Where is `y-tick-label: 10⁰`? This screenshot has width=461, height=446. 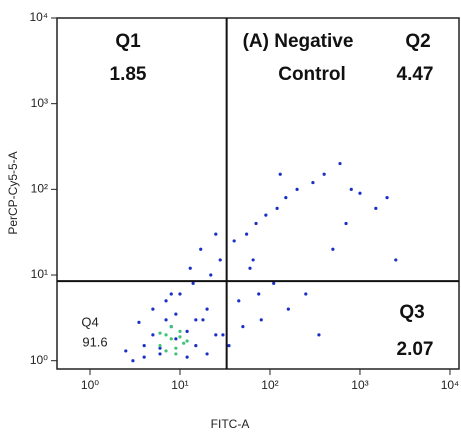
y-tick-label: 10⁰ is located at coordinates (39, 360).